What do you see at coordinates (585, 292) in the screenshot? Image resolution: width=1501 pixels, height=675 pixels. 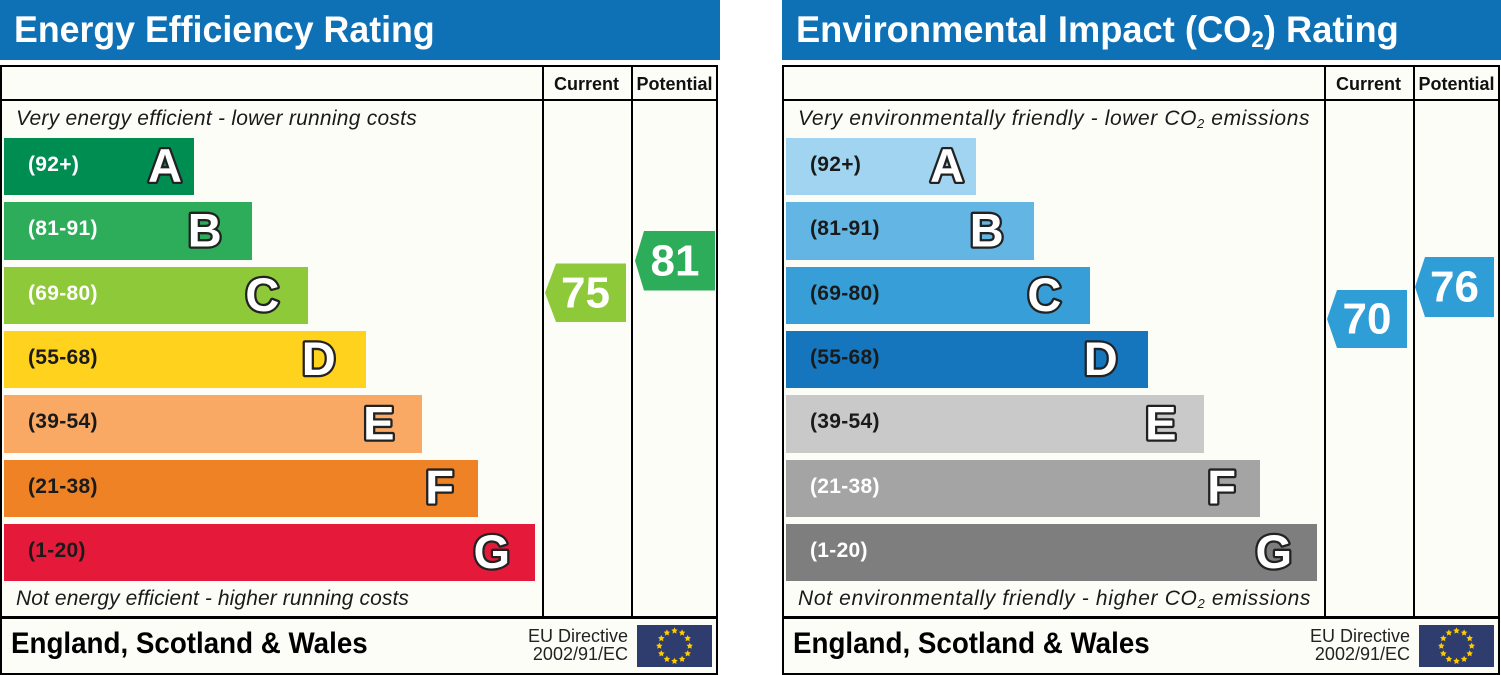 I see `svg-text: 75` at bounding box center [585, 292].